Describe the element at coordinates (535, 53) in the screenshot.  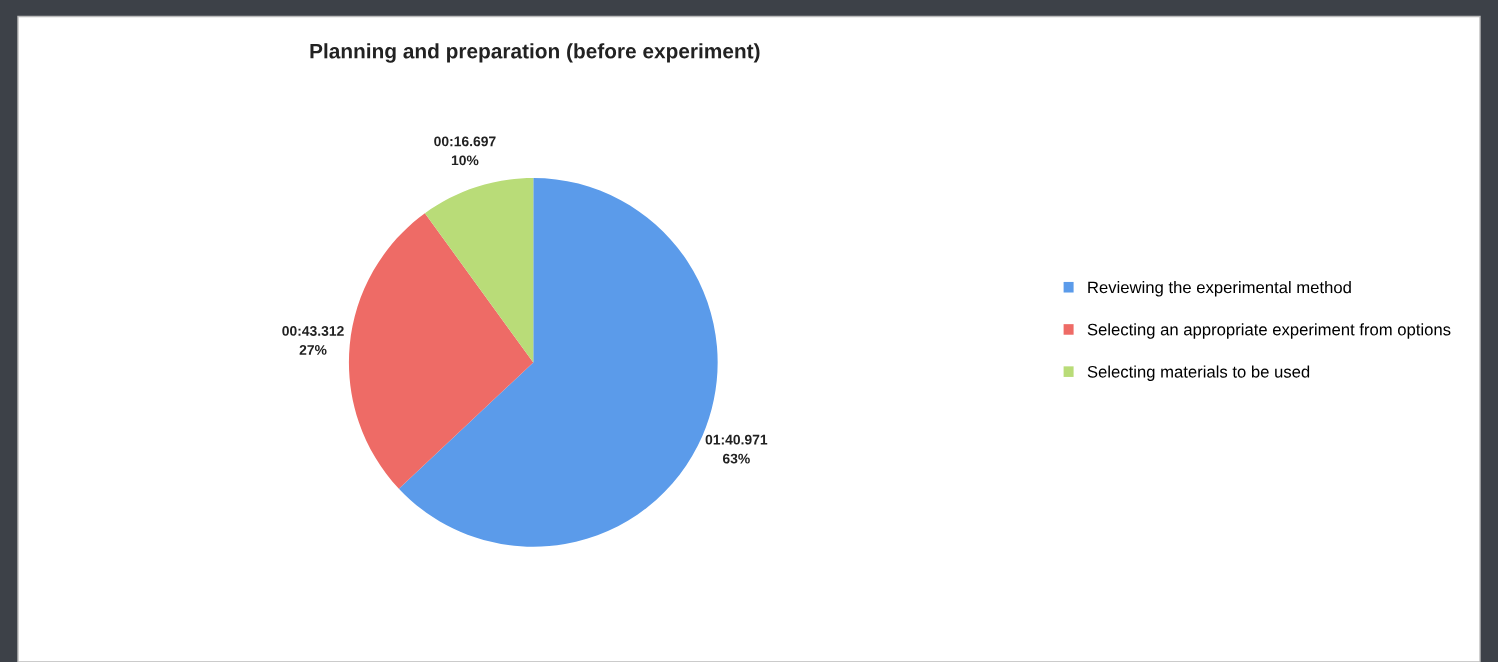
I see `chart-title: Planning and preparation (before experiment)` at that location.